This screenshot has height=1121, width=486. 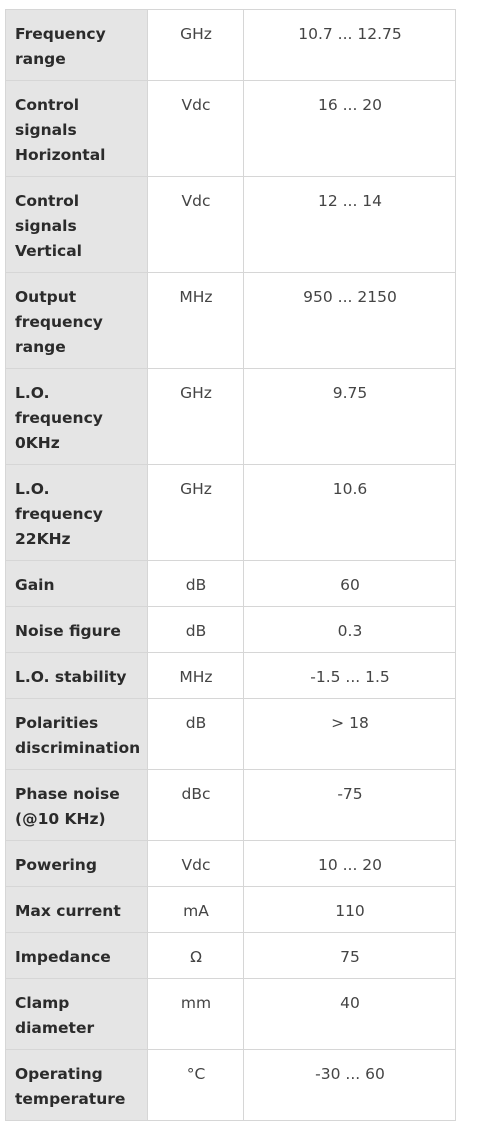 What do you see at coordinates (76, 675) in the screenshot?
I see `param-name: L.O. stability` at bounding box center [76, 675].